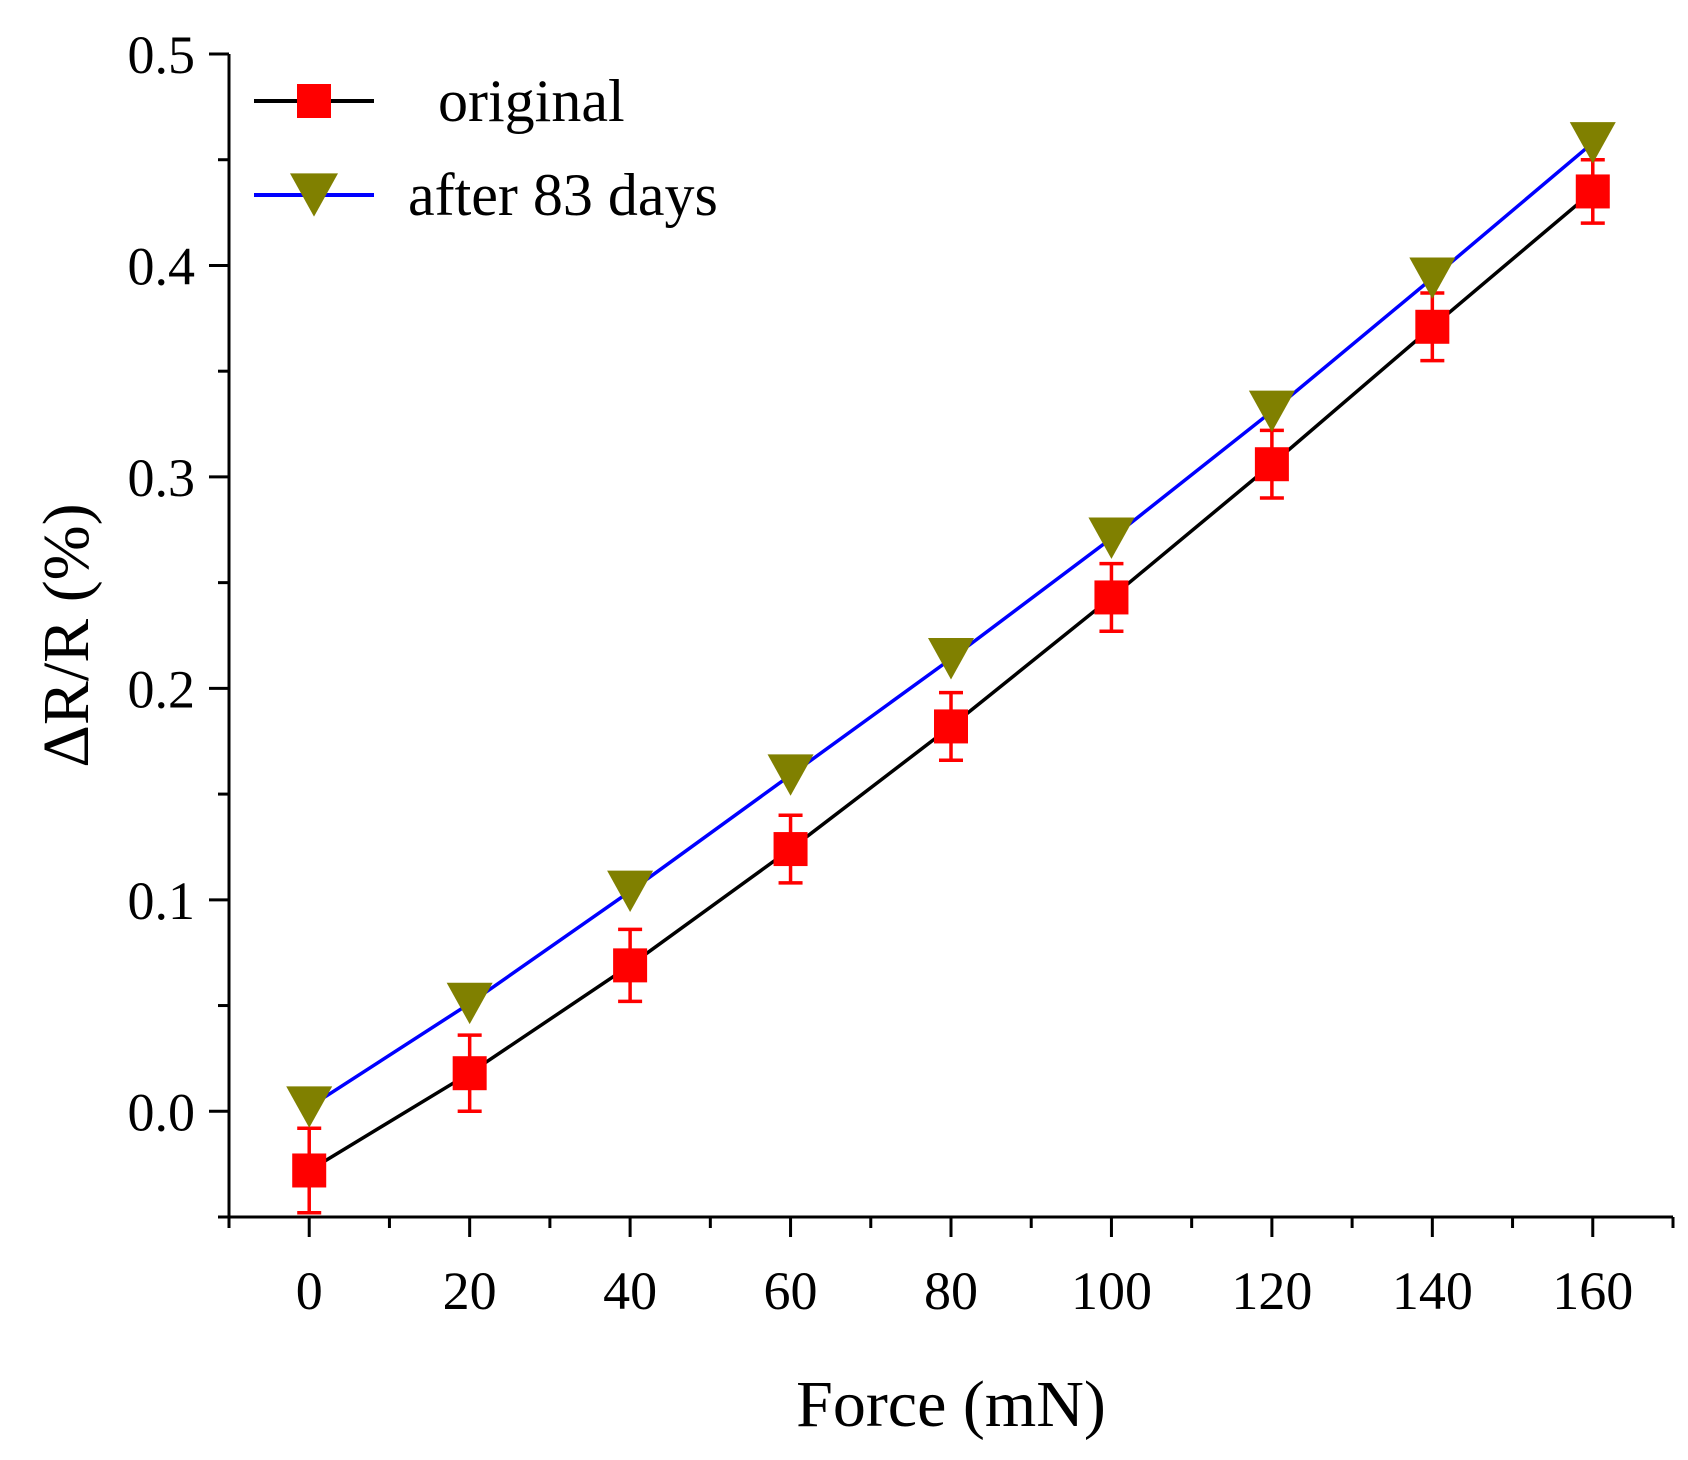  Describe the element at coordinates (162, 1112) in the screenshot. I see `y-tick-label: 0.0` at that location.